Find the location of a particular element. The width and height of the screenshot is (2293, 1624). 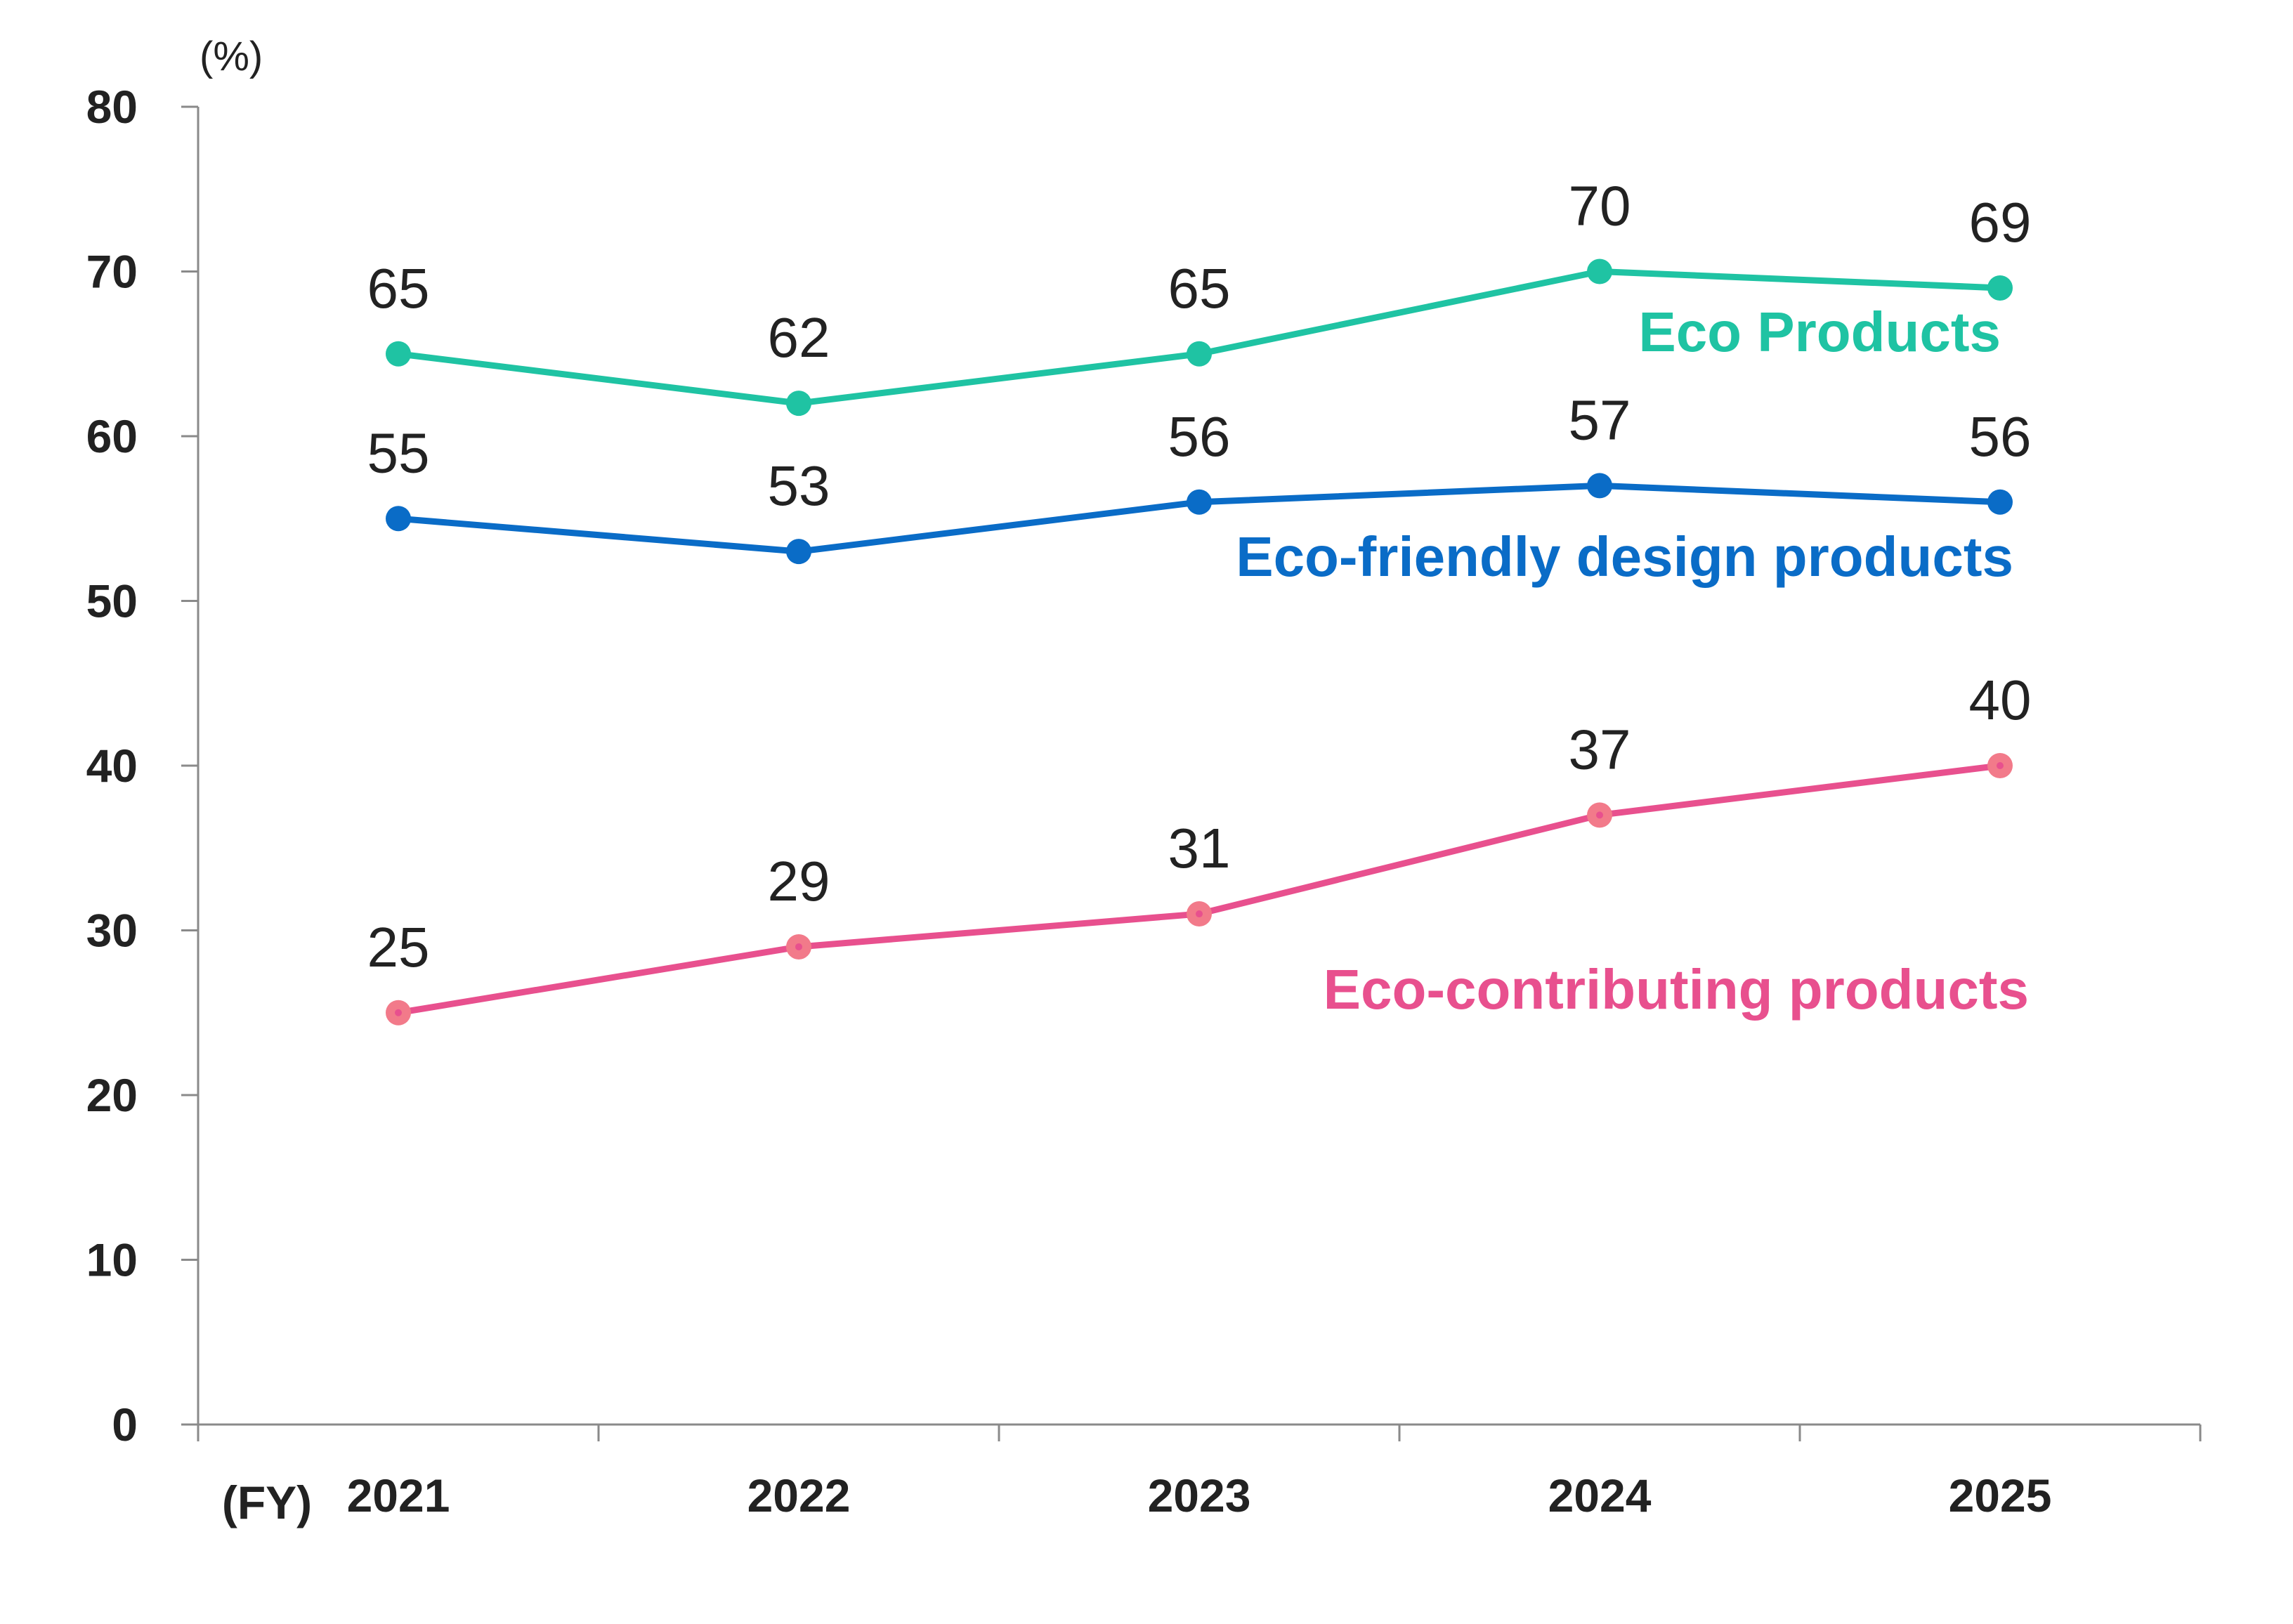

y-tick-label: 60 is located at coordinates (112, 436).